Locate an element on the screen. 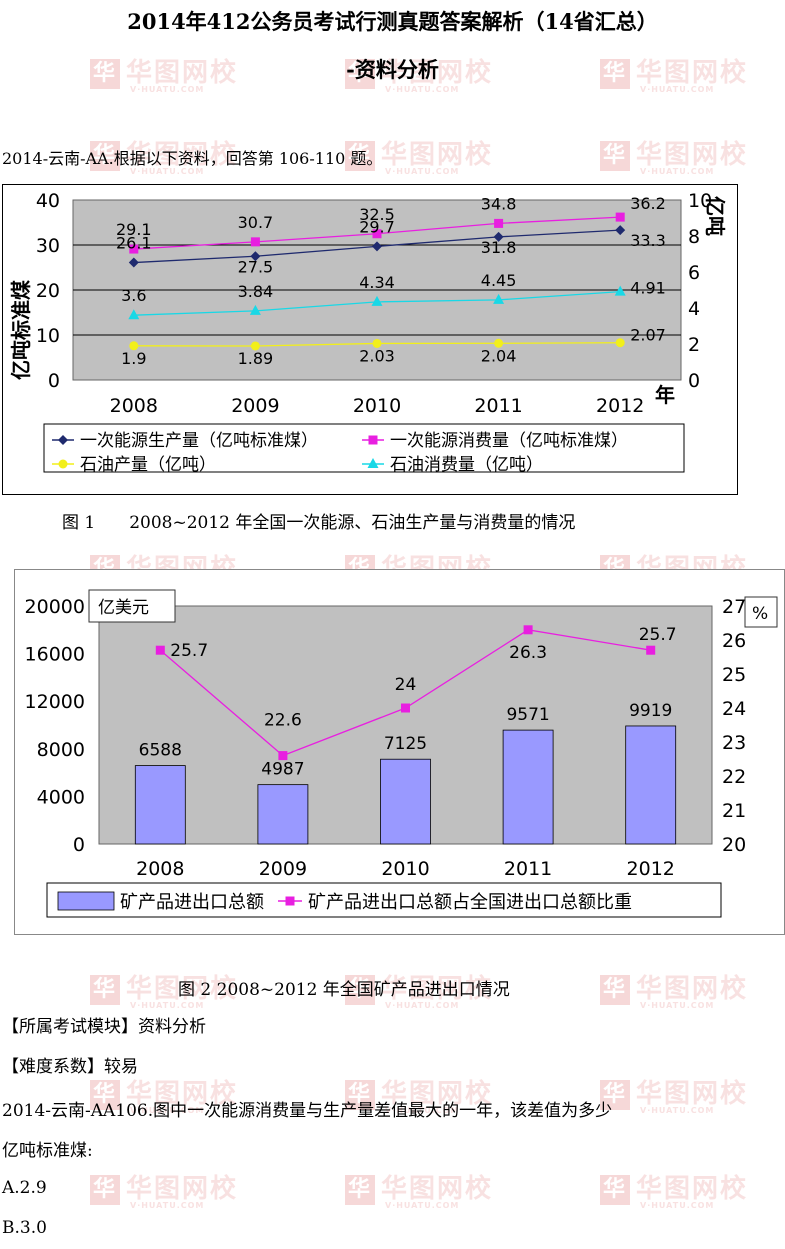  legend-label: 石油消费量（亿吨） is located at coordinates (466, 465).